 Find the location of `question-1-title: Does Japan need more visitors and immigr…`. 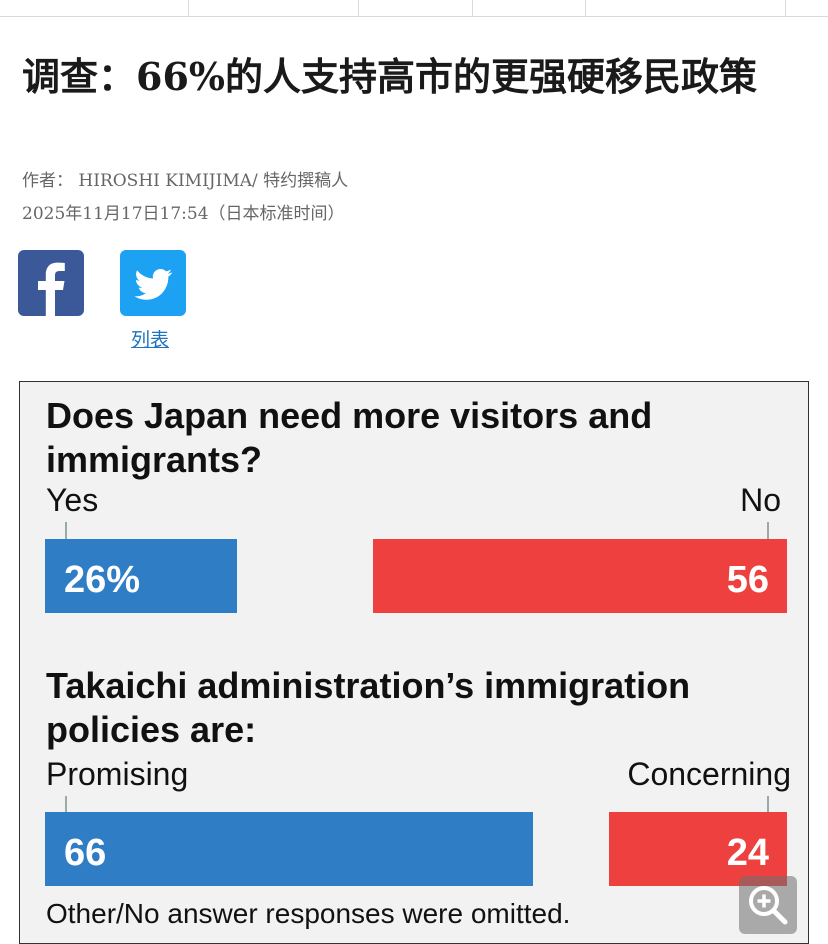

question-1-title: Does Japan need more visitors and immigr… is located at coordinates (349, 437).